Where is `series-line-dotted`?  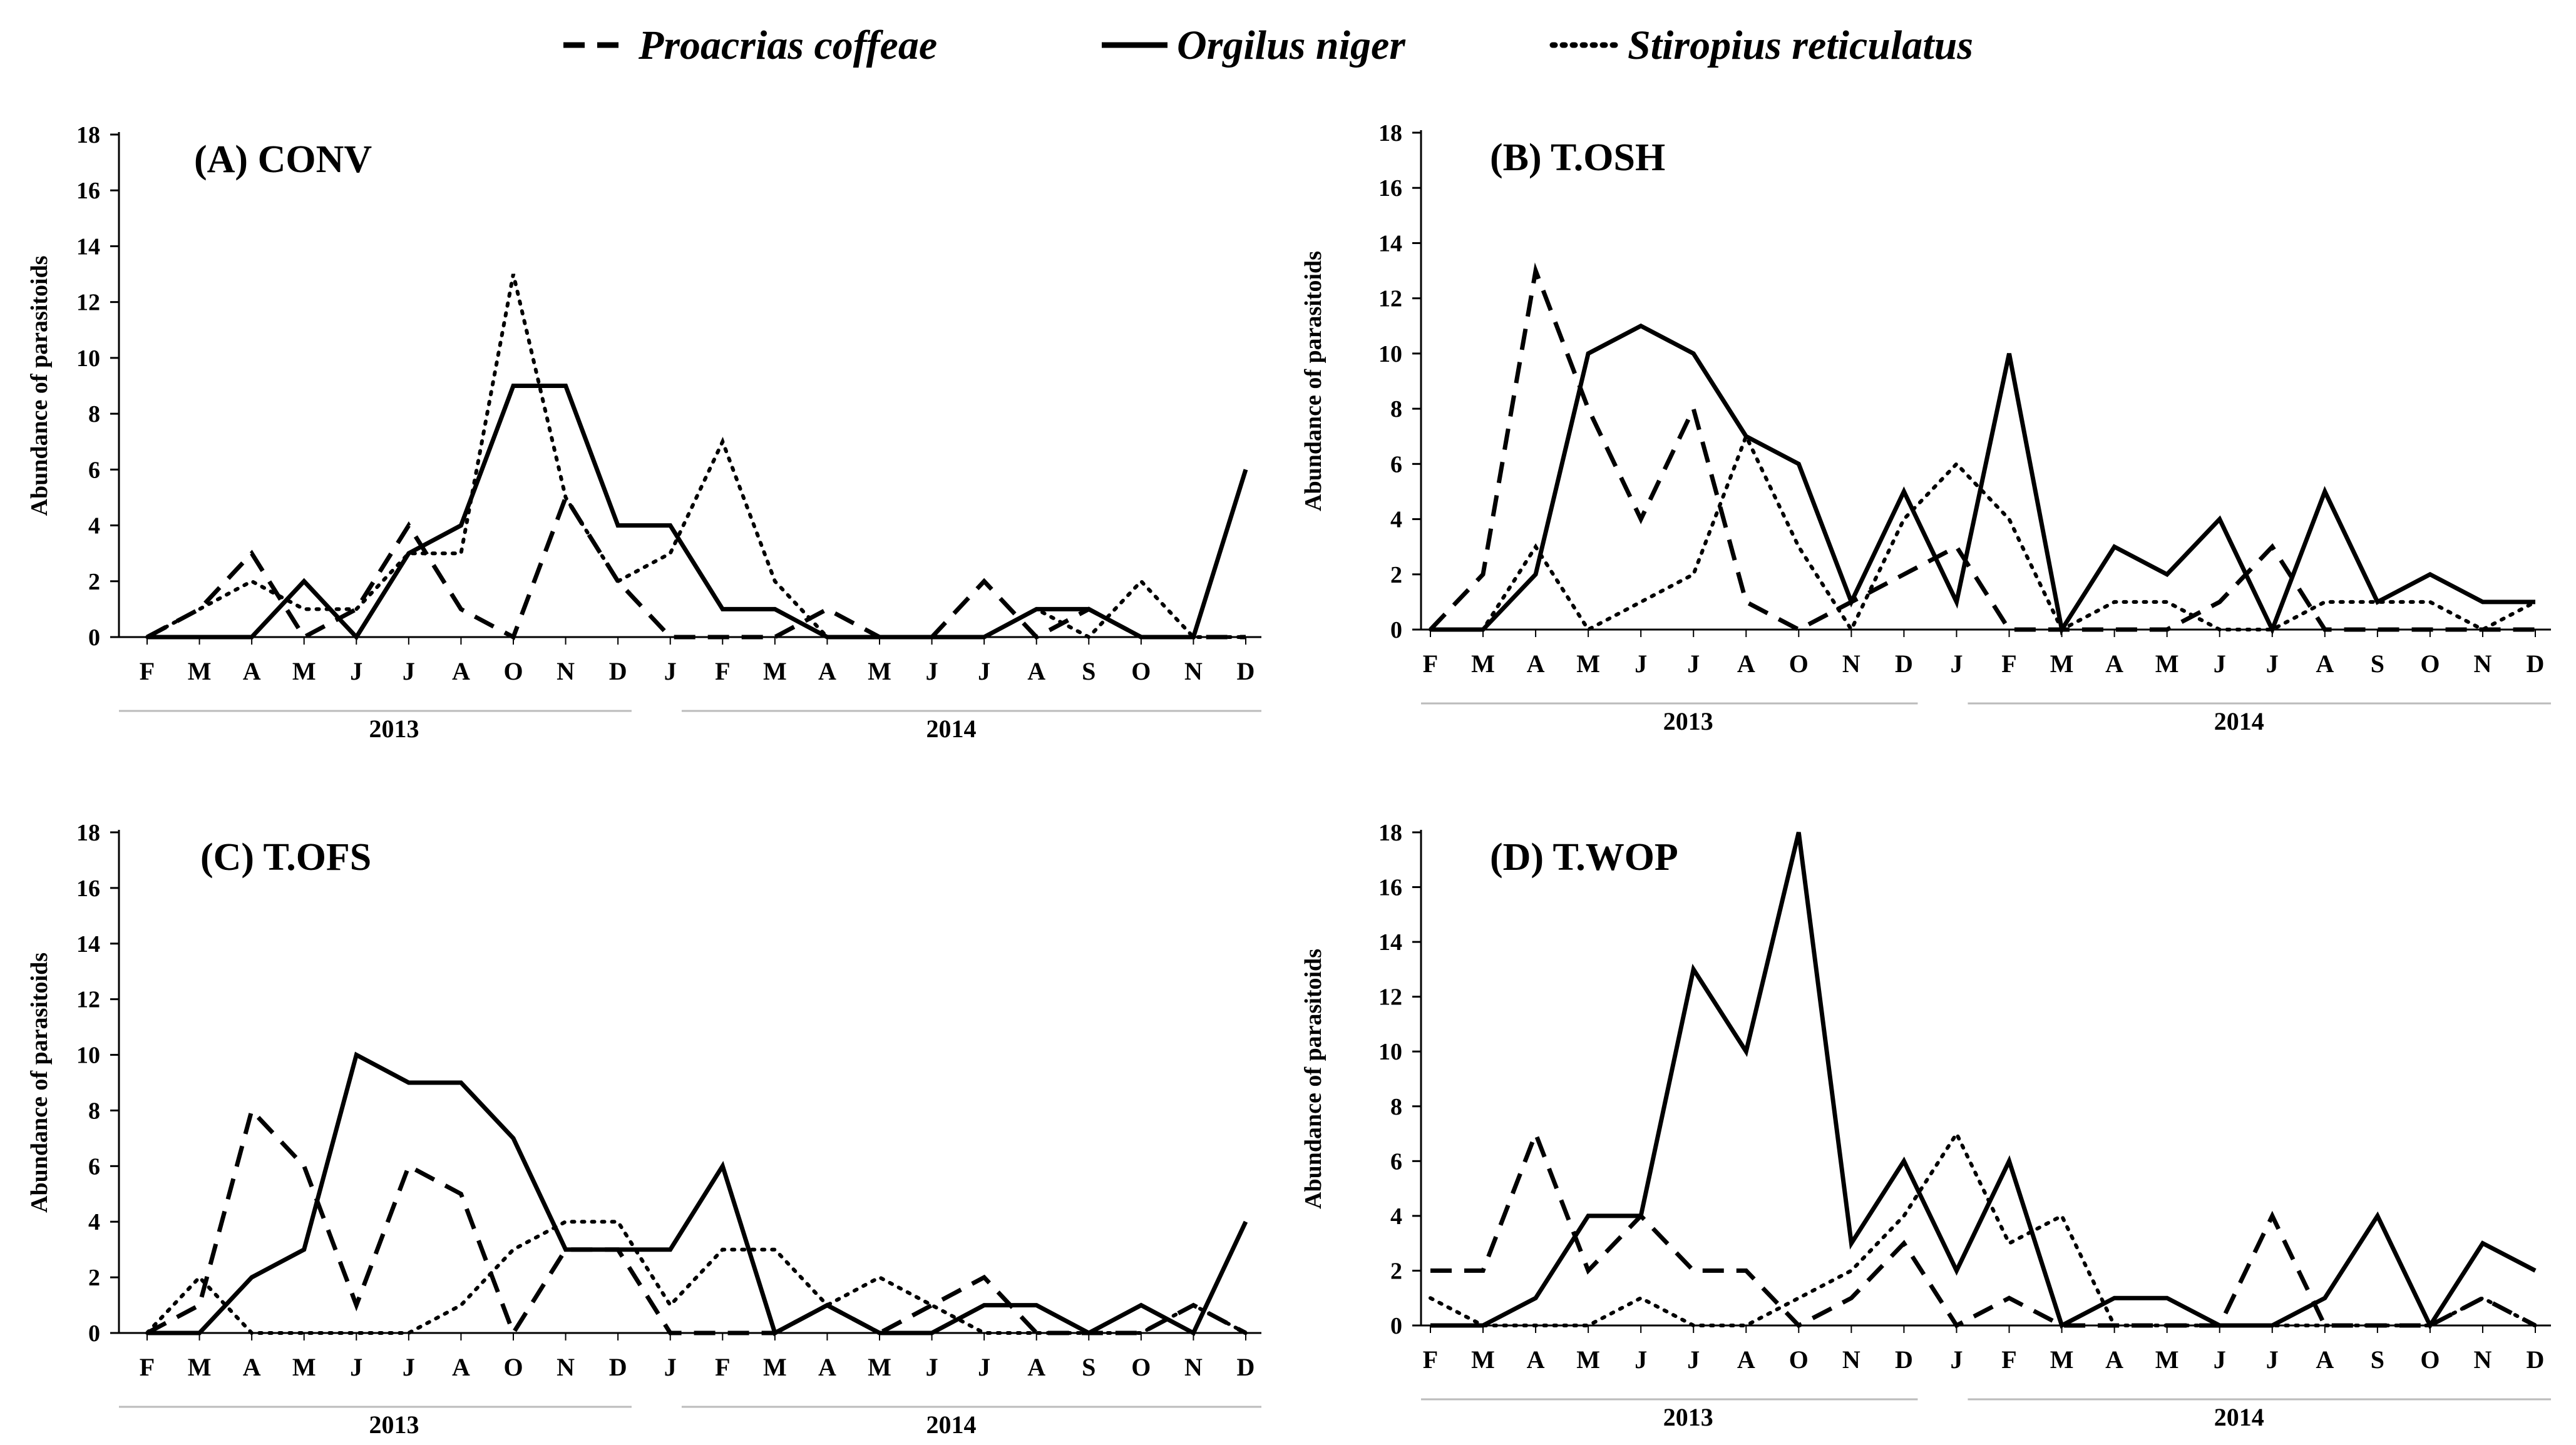
series-line-dotted is located at coordinates (696, 457).